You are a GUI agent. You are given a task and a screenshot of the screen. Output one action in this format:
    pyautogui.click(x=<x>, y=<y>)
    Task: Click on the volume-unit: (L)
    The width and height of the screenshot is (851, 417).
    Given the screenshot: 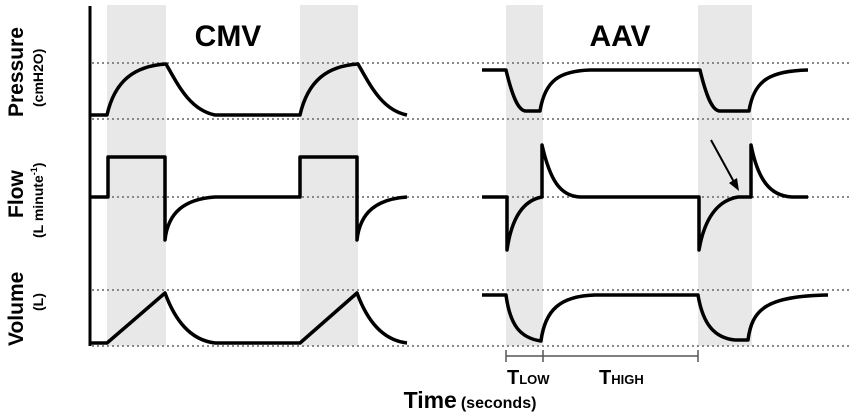 What is the action you would take?
    pyautogui.click(x=38, y=302)
    